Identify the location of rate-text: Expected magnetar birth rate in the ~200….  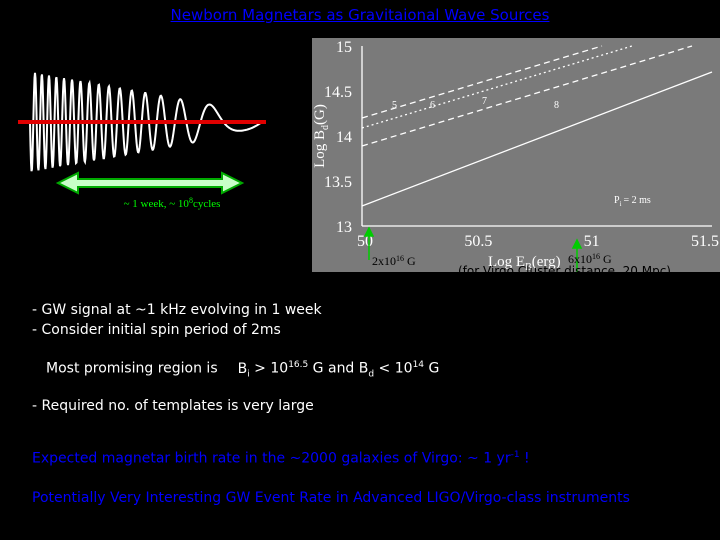
(271, 458).